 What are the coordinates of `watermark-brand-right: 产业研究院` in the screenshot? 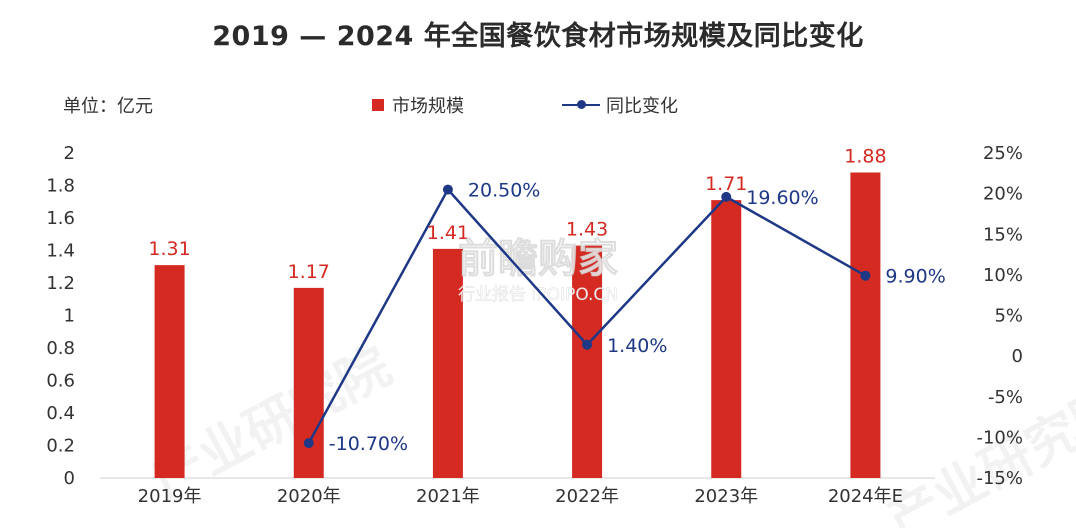 It's located at (977, 452).